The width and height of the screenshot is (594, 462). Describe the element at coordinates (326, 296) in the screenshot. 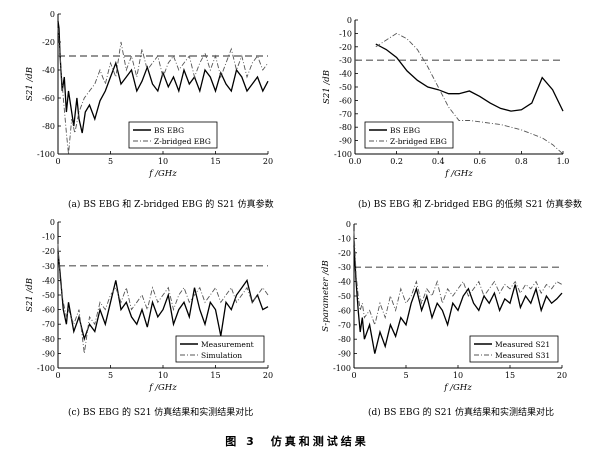

I see `y-axis-label: S-parameter /dB` at that location.